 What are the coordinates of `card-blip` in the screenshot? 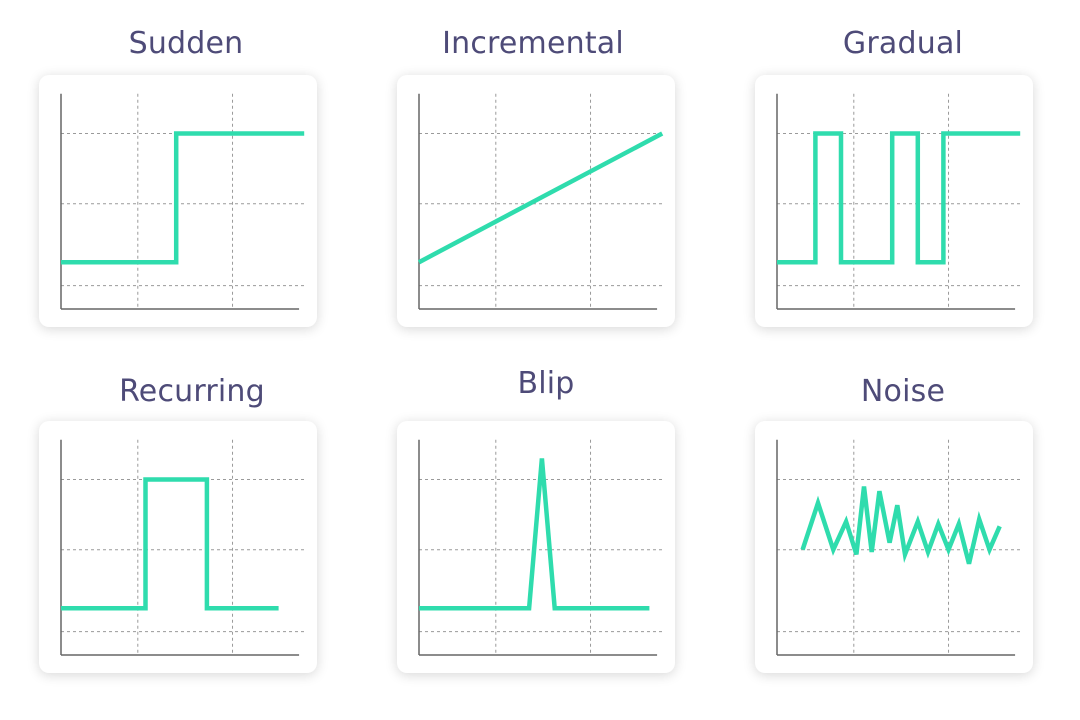 It's located at (536, 547).